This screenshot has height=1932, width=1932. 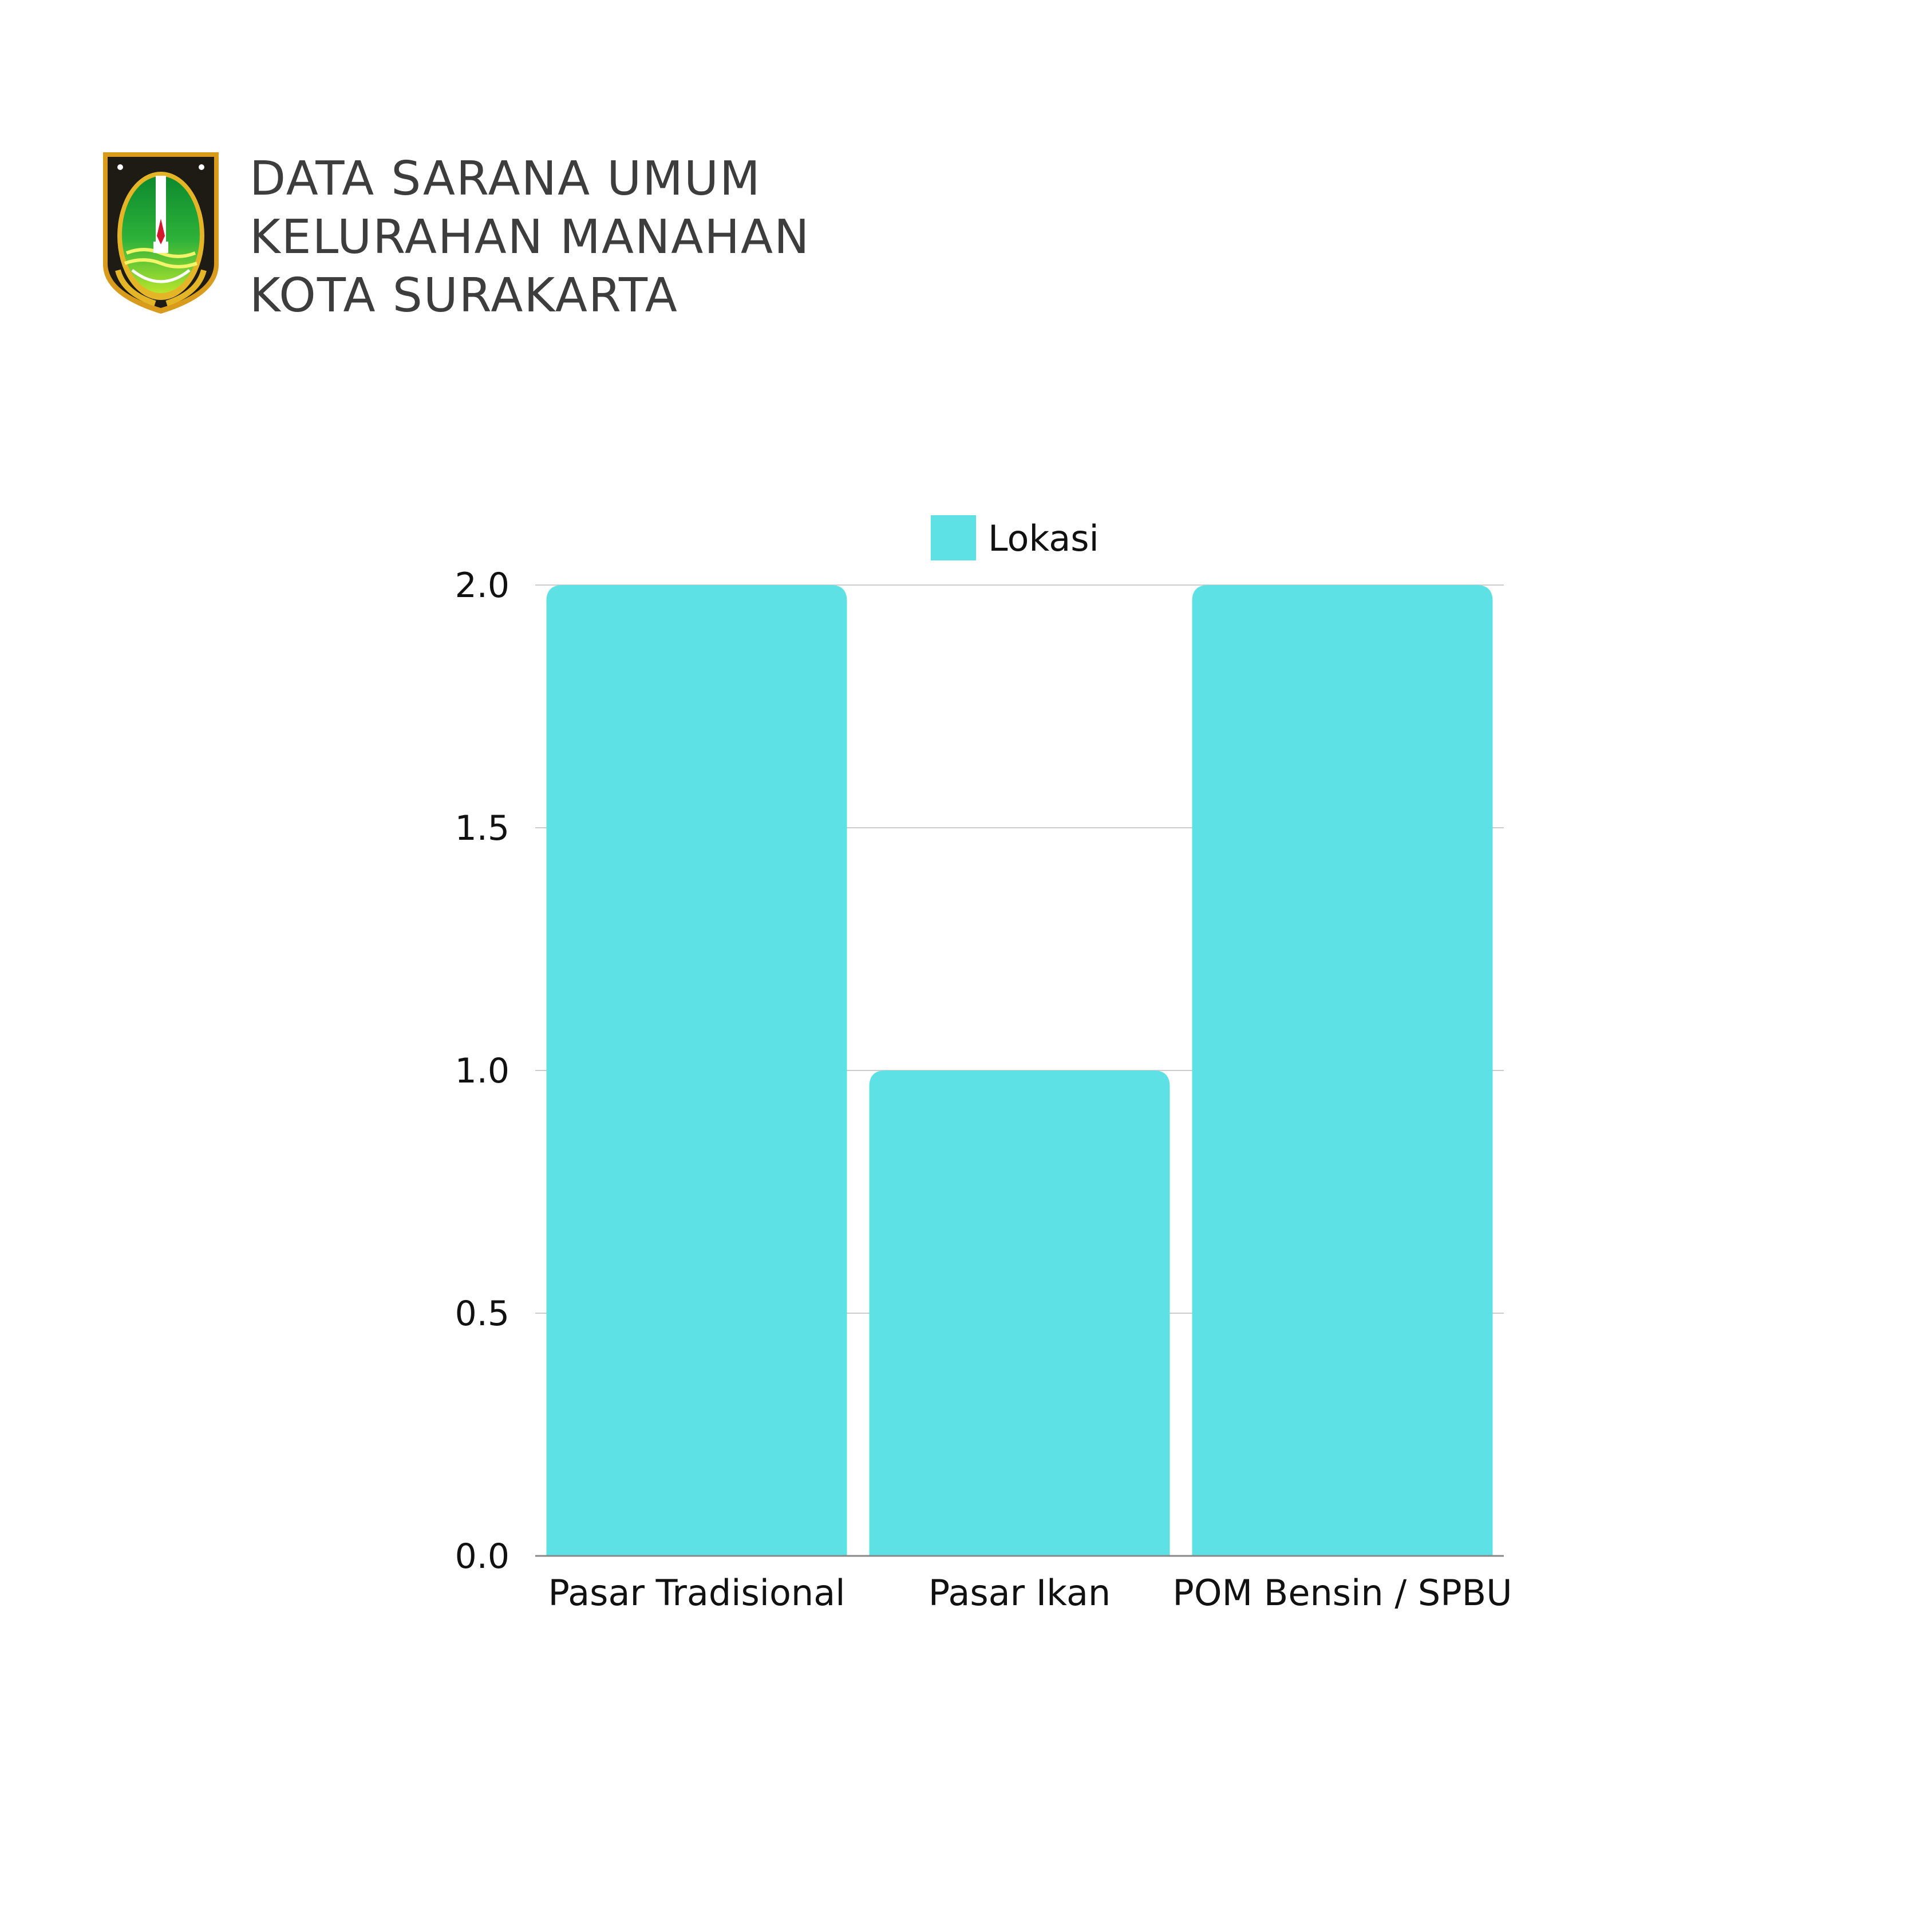 I want to click on surakarta-coat-of-arms-logo, so click(x=161, y=233).